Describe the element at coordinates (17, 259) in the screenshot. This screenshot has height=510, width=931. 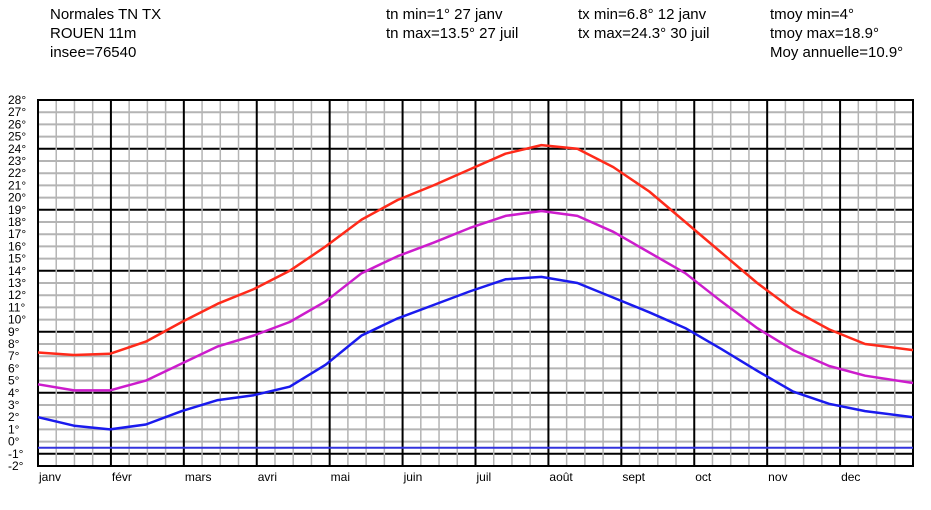
I see `y-tick-label: 15°` at that location.